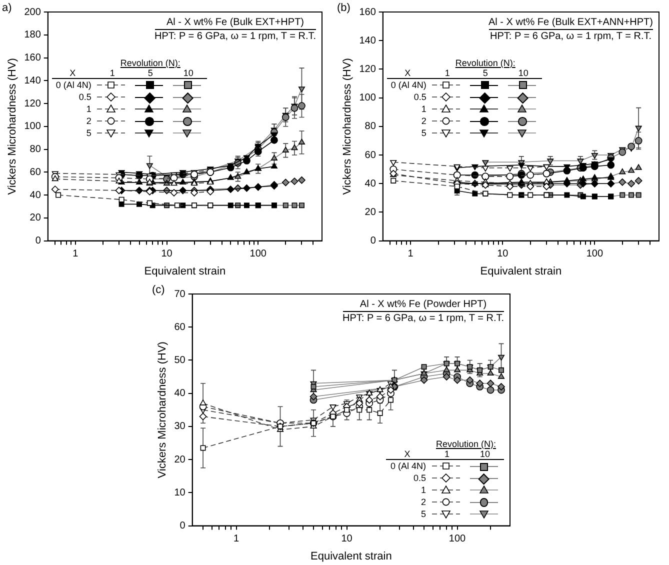 This screenshot has height=565, width=669. I want to click on y-tick-label: 30, so click(180, 426).